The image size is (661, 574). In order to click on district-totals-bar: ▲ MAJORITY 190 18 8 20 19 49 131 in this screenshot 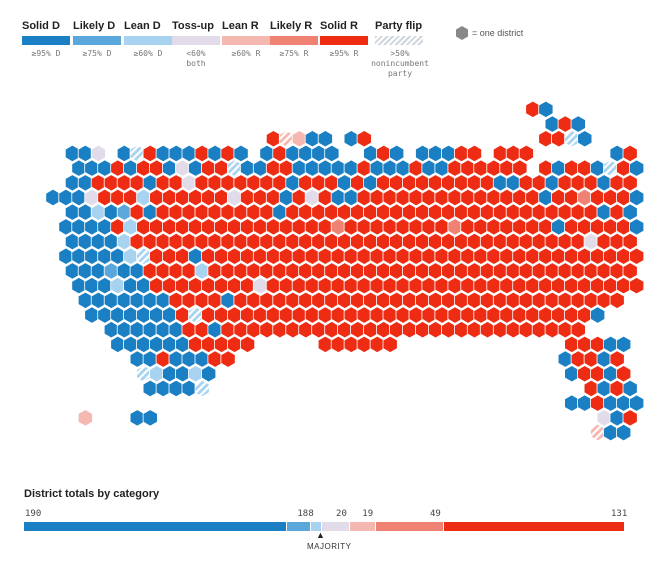, I will do `click(325, 534)`.